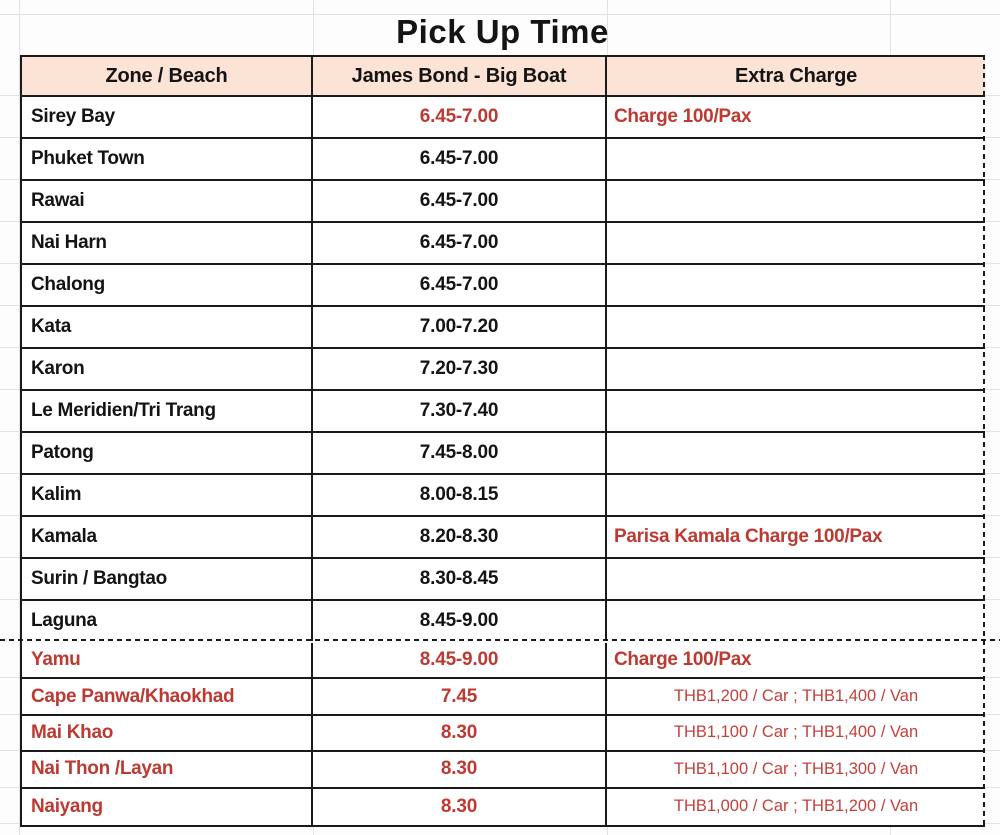  Describe the element at coordinates (796, 732) in the screenshot. I see `extra-cell: THB1,100 / Car ; THB1,400 / Van` at that location.